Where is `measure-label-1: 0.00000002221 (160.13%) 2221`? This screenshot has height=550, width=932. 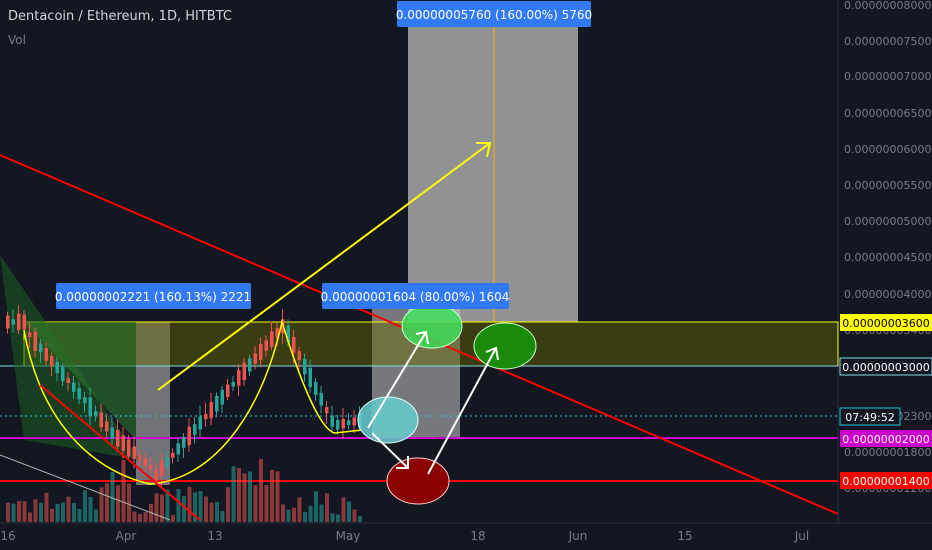 measure-label-1: 0.00000002221 (160.13%) 2221 is located at coordinates (153, 296).